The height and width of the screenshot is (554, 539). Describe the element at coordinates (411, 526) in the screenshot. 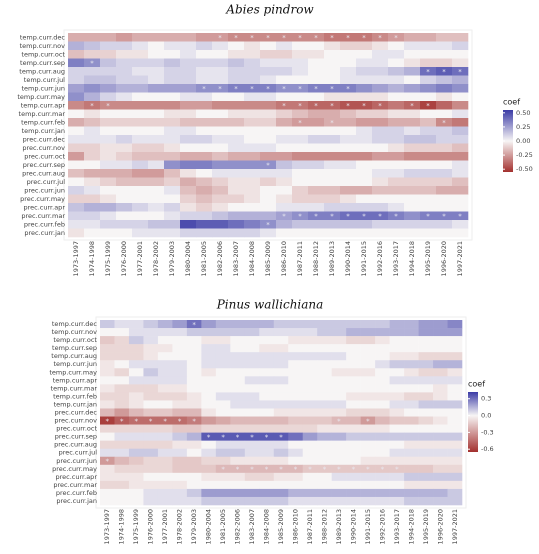

I see `x-tick-label: 1994-2018` at that location.